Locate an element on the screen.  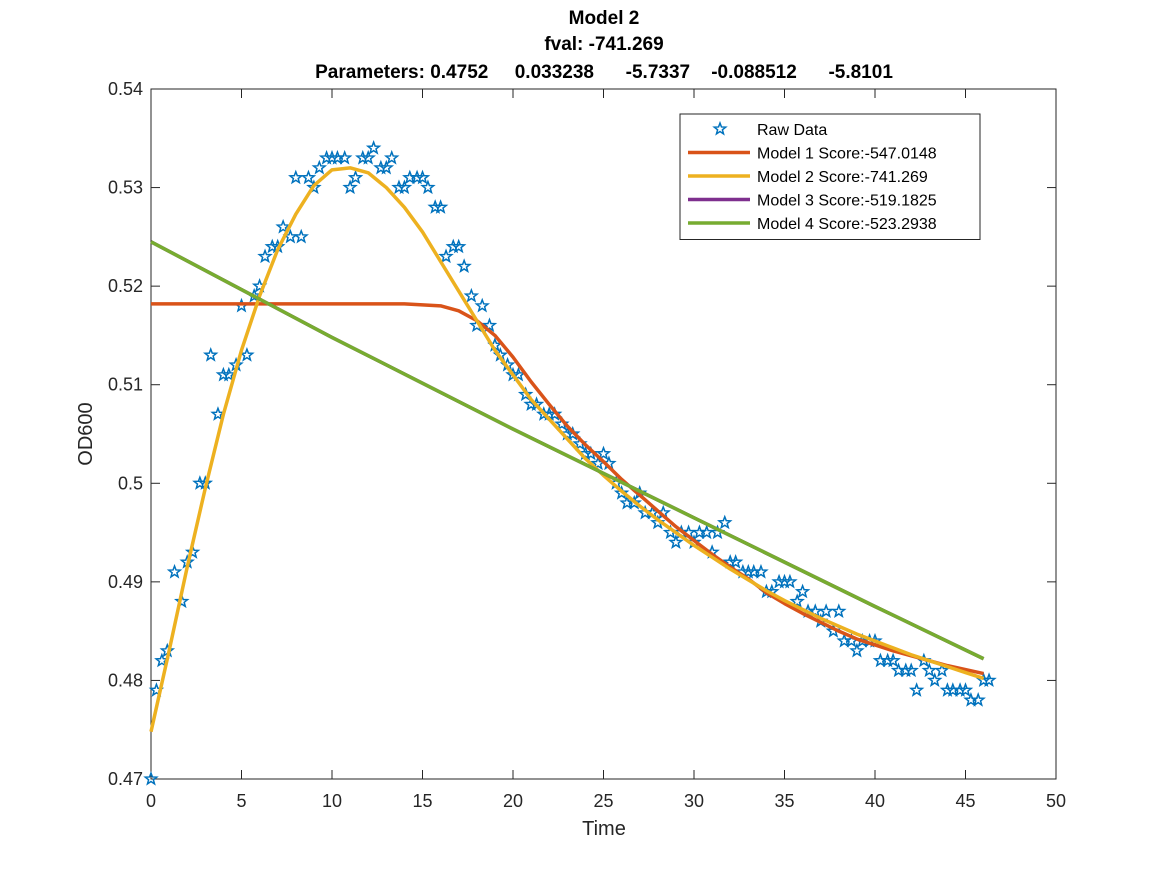
legend-label: Model 4 Score:-523.2938 is located at coordinates (847, 224).